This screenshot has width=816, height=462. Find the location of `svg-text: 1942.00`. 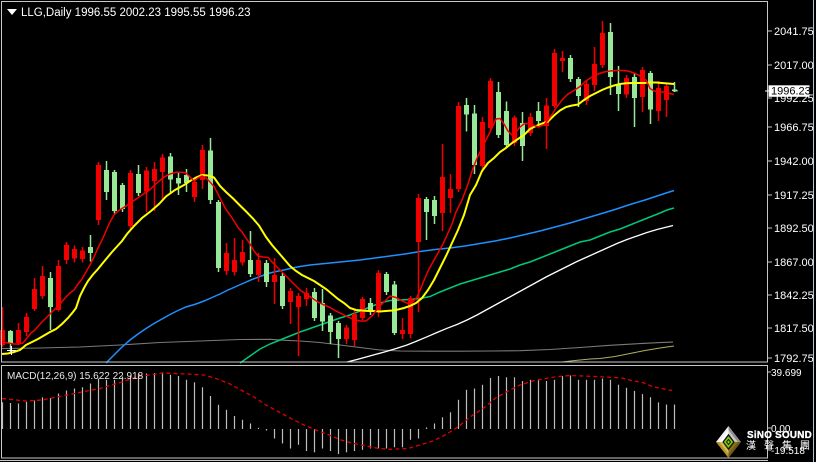

svg-text: 1942.00 is located at coordinates (794, 162).